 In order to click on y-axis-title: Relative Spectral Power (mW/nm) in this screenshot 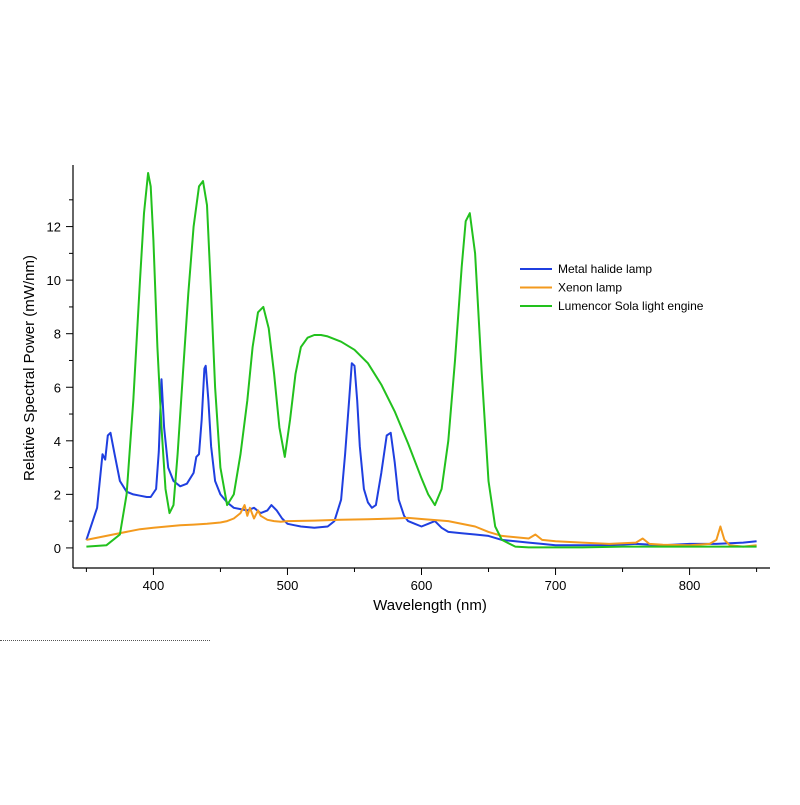, I will do `click(29, 368)`.